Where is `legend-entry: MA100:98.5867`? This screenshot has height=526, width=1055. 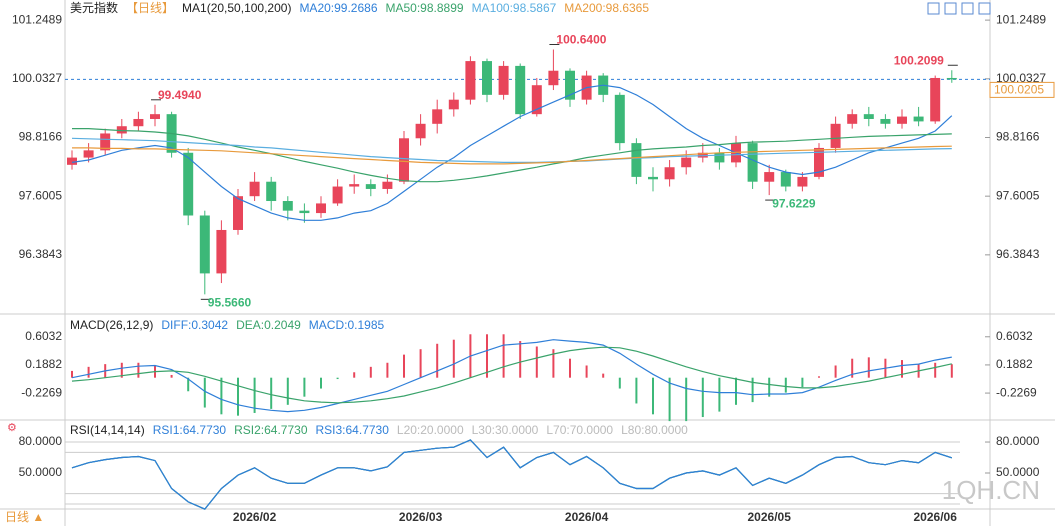
legend-entry: MA100:98.5867 is located at coordinates (514, 8).